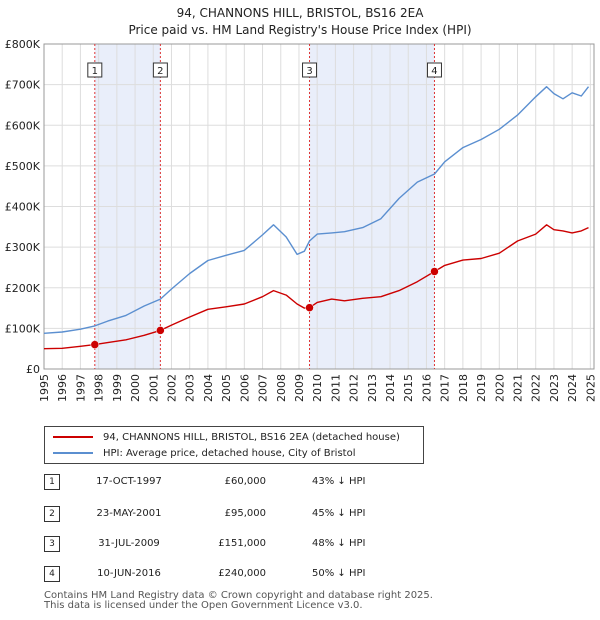 Image resolution: width=600 pixels, height=620 pixels. What do you see at coordinates (73, 453) in the screenshot?
I see `legend-swatch-hpi` at bounding box center [73, 453].